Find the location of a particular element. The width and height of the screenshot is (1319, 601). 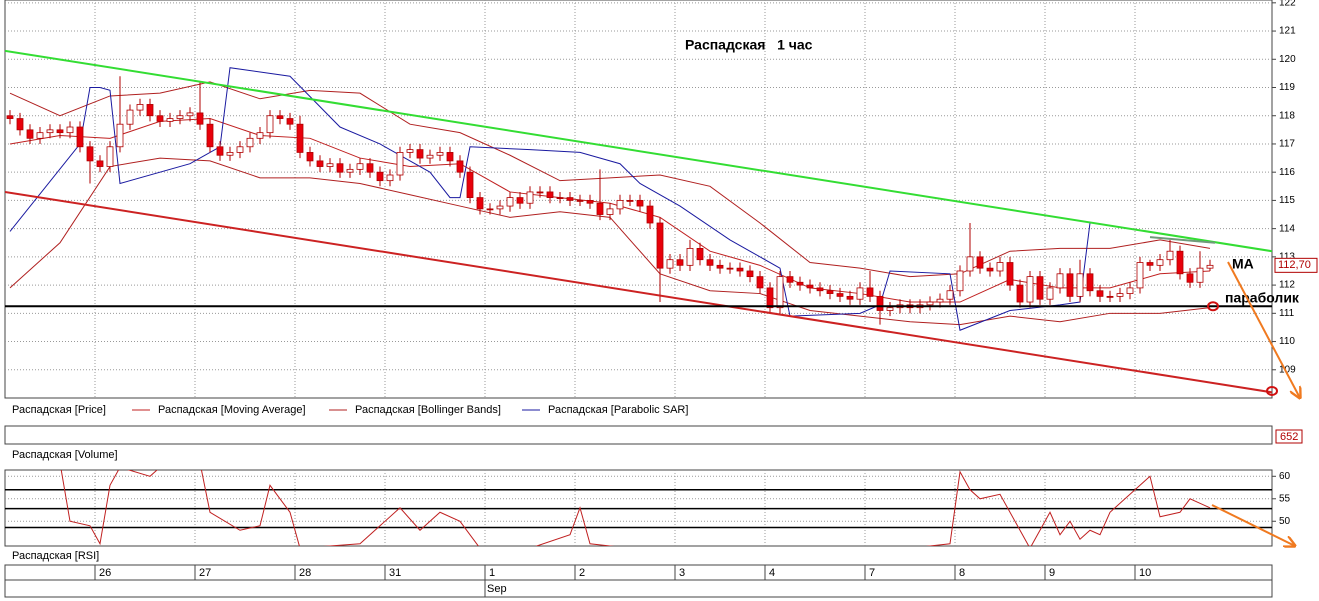

legend-label: Распадская [Bollinger Bands] is located at coordinates (428, 410).